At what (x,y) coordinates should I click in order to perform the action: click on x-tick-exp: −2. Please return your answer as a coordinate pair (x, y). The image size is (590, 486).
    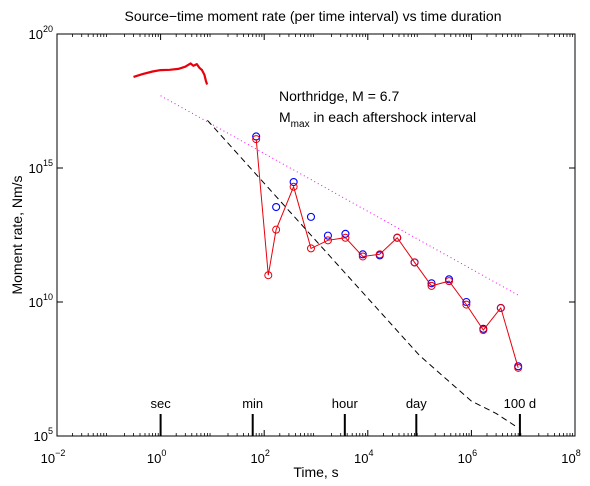
    Looking at the image, I should click on (60, 453).